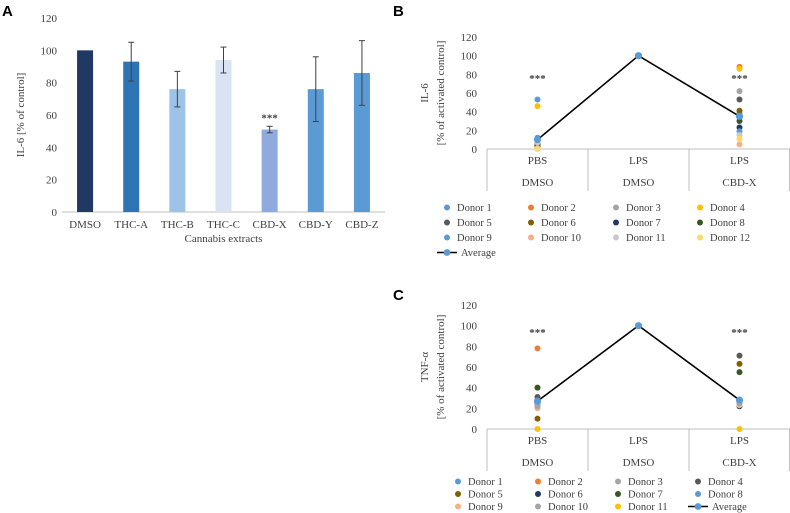 The height and width of the screenshot is (513, 790). I want to click on legend-label: Donor 10, so click(561, 238).